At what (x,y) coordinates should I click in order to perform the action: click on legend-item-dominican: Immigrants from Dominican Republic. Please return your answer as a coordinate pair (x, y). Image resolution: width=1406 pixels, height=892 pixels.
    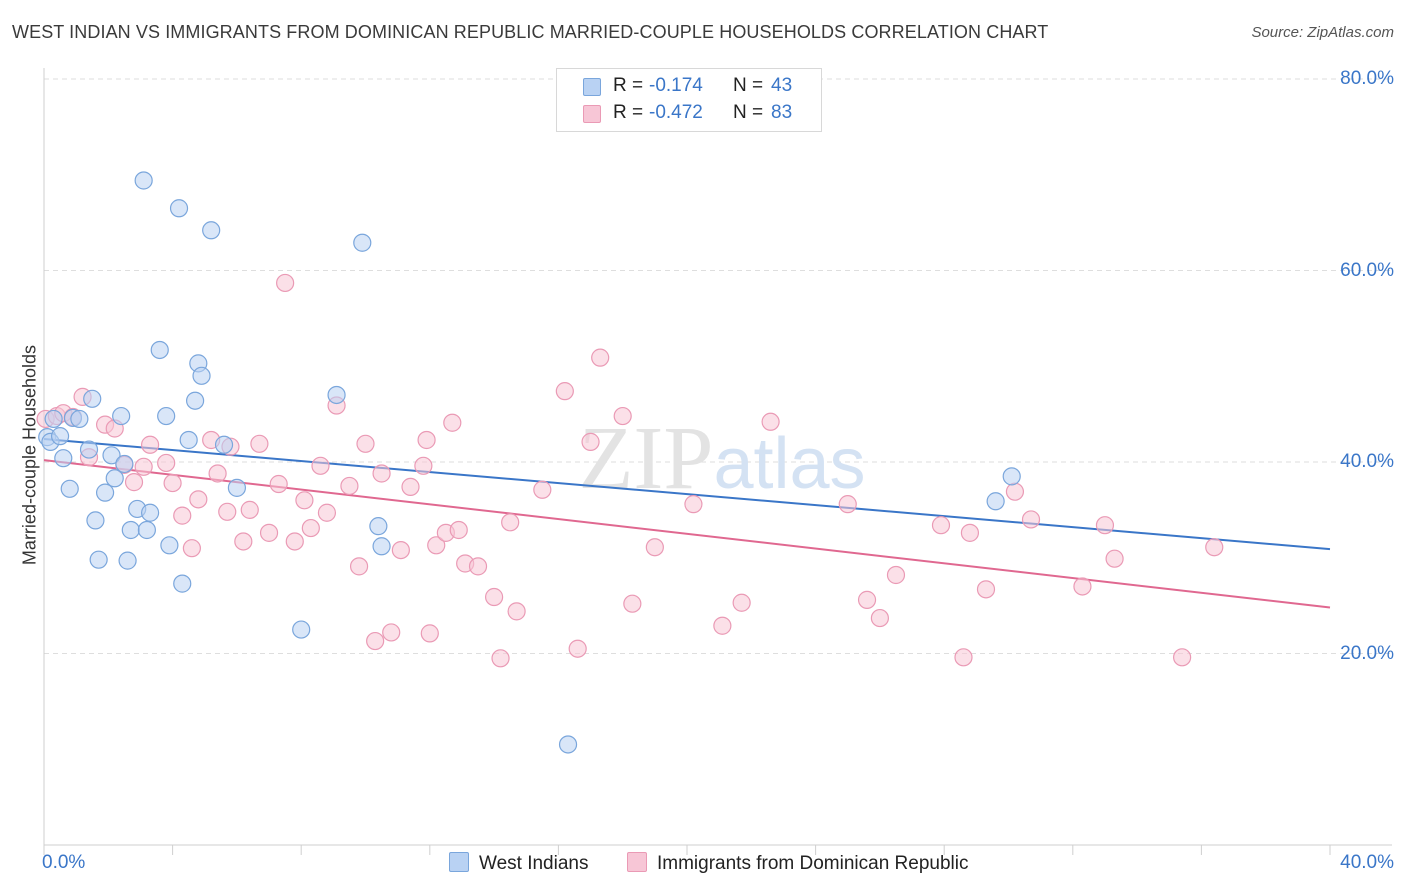
    Looking at the image, I should click on (798, 863).